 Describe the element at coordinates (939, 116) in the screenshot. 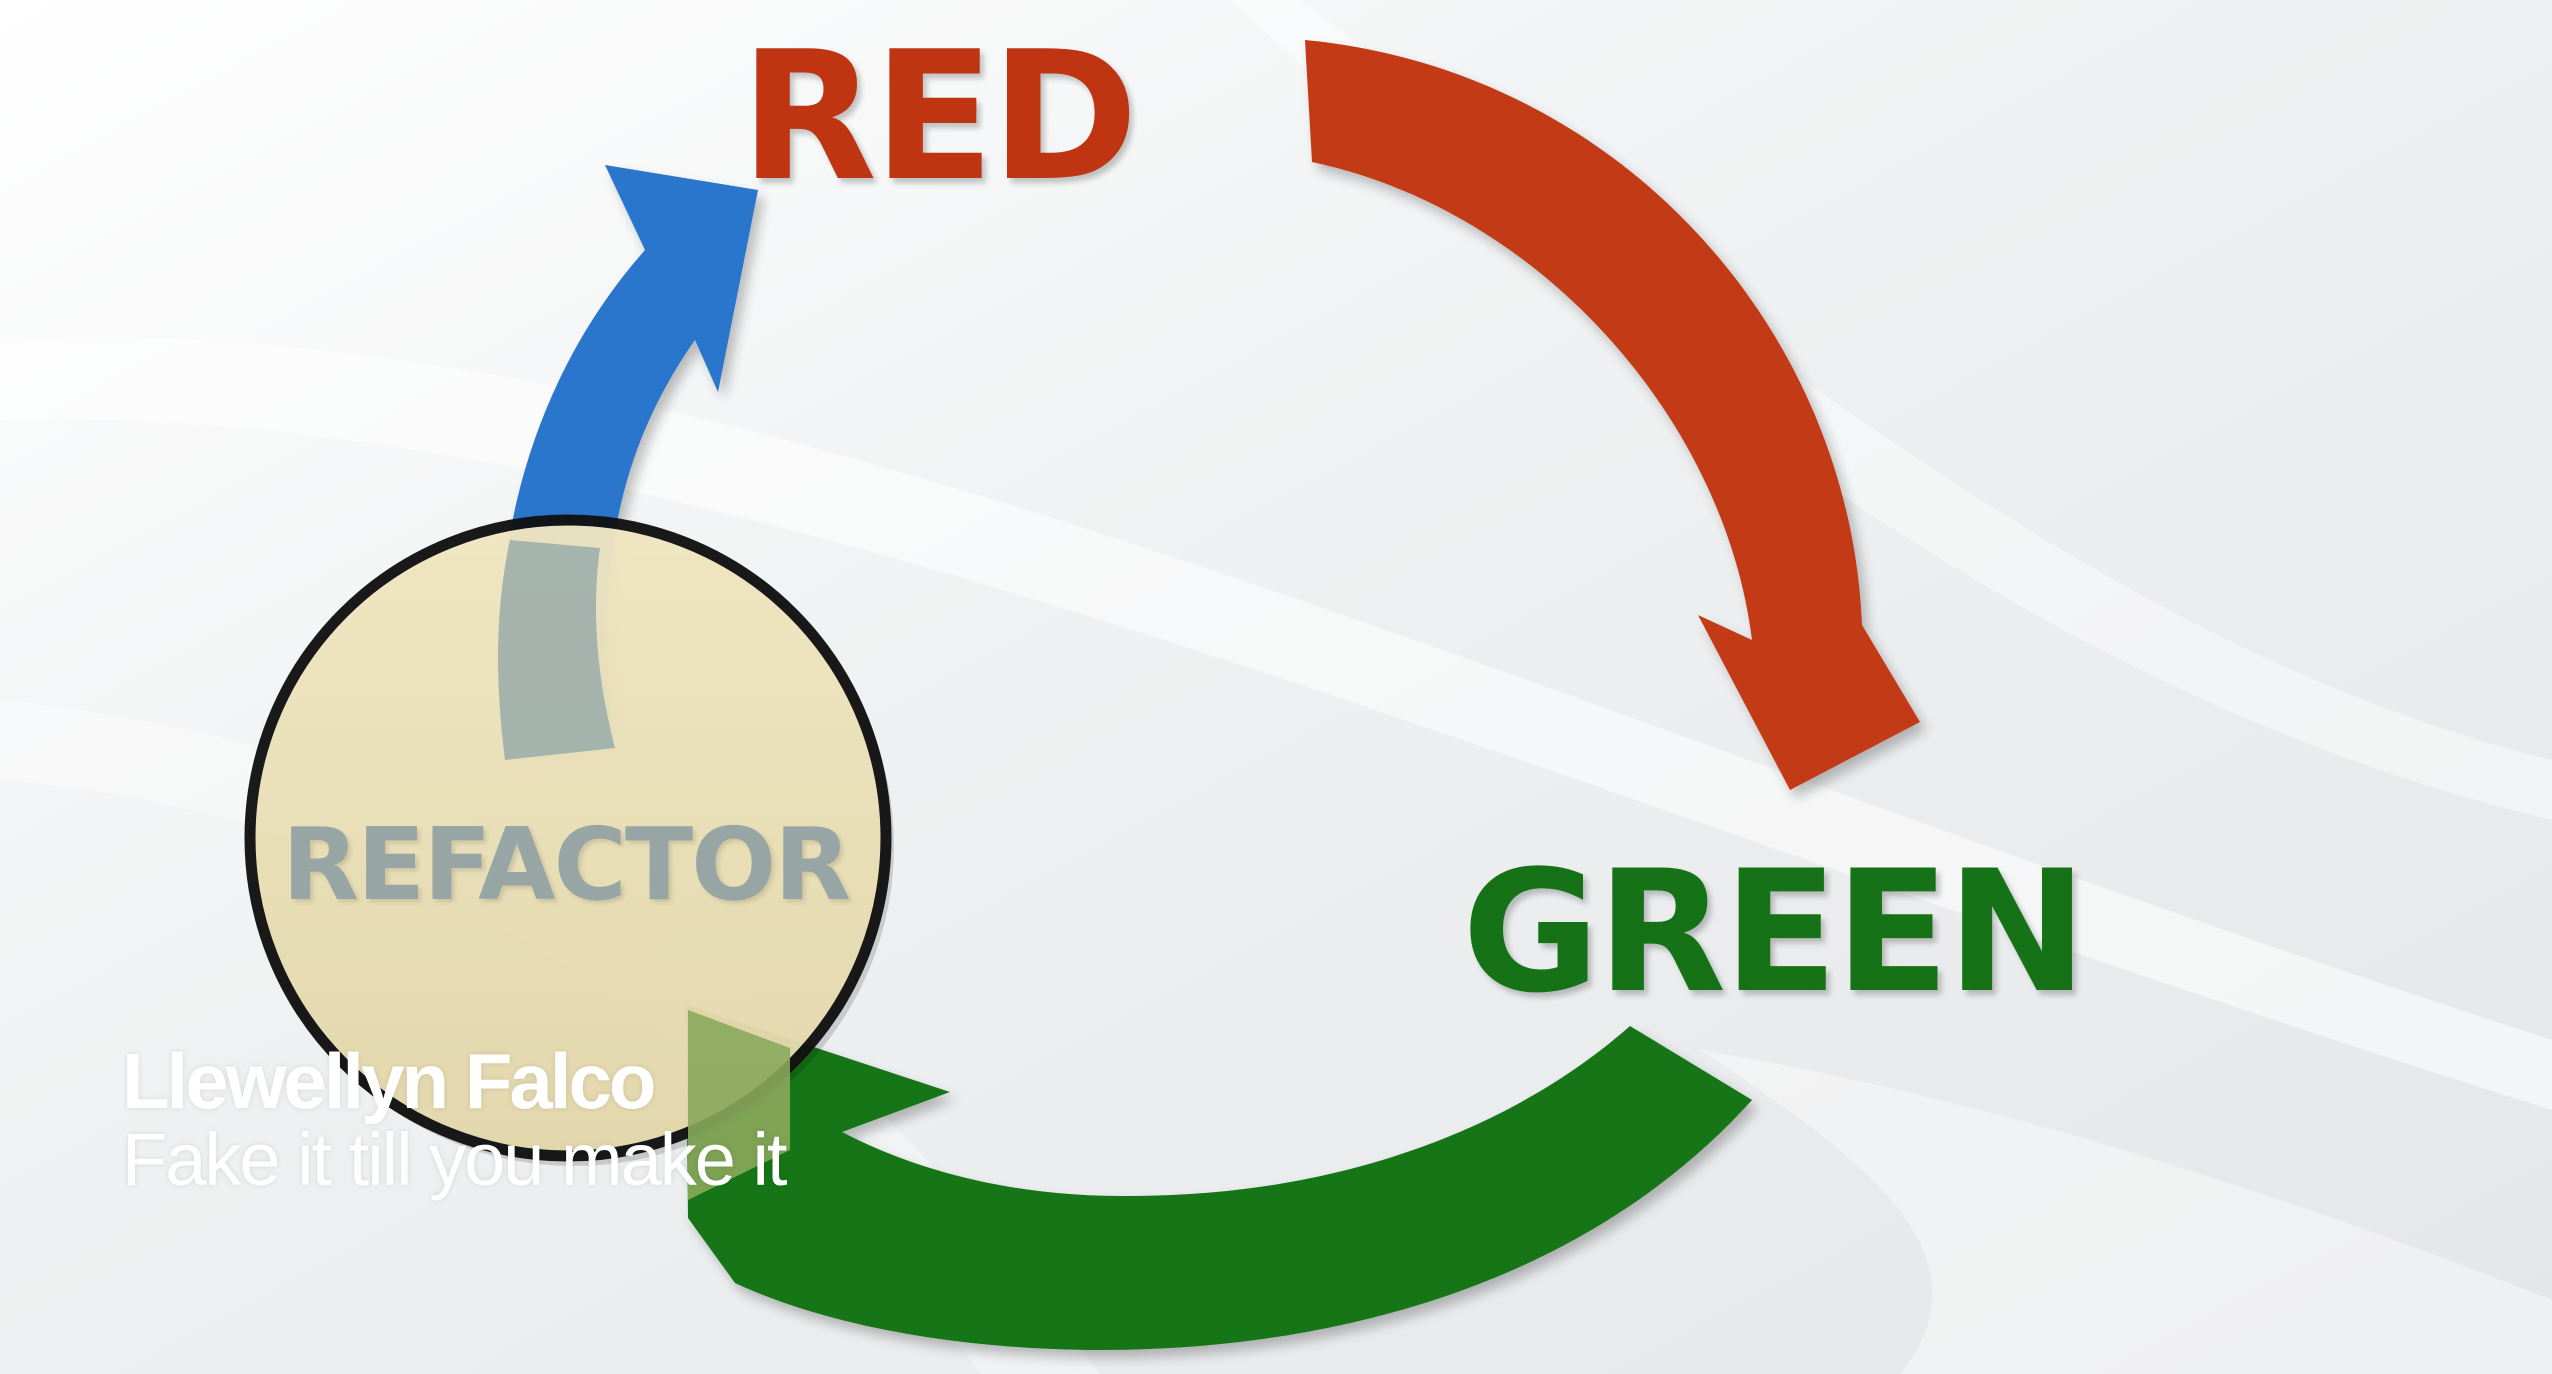

I see `red-label: RED` at that location.